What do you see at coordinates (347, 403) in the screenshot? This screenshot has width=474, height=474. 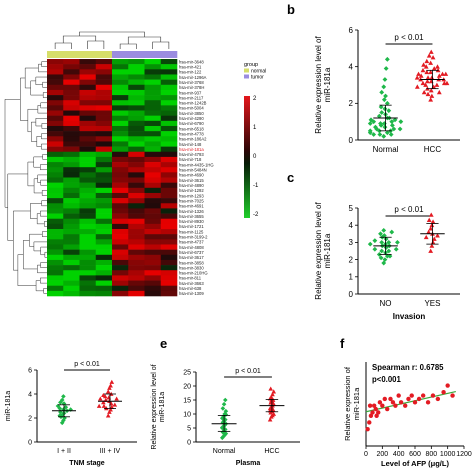 I see `y-axis-label: Relative expression of` at bounding box center [347, 403].